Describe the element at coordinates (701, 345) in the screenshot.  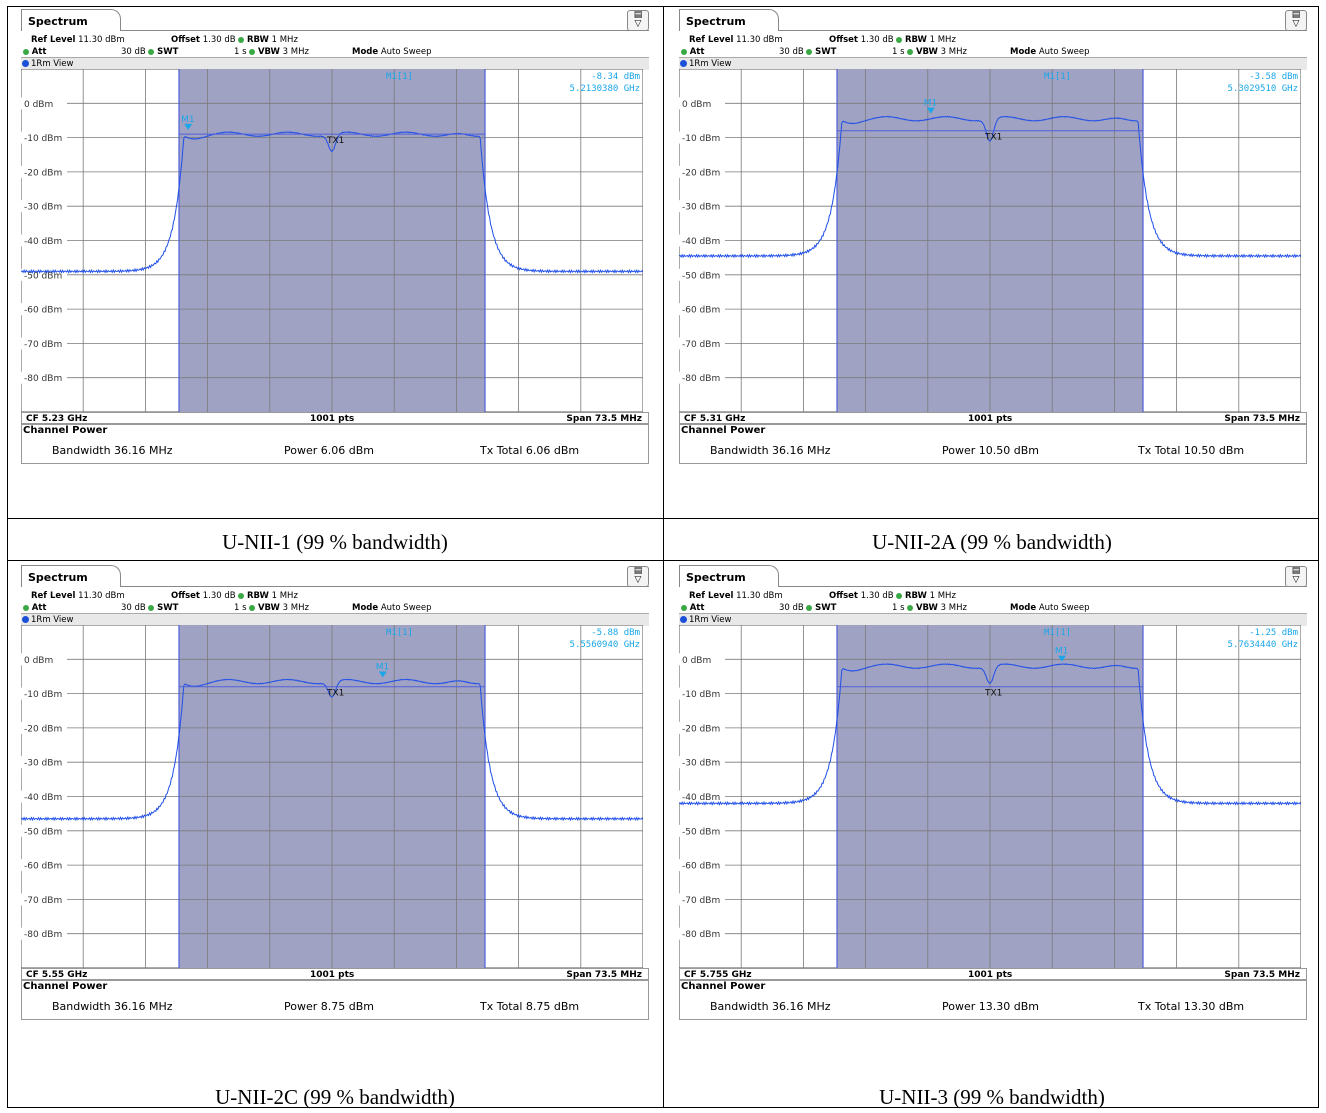
I see `y-tick-label: -70 dBm` at that location.